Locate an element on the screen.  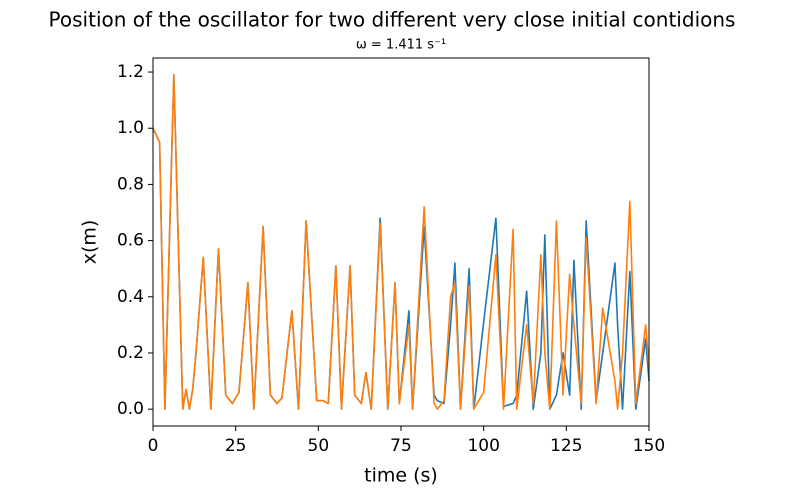
x-axis-label: time (s) is located at coordinates (401, 476).